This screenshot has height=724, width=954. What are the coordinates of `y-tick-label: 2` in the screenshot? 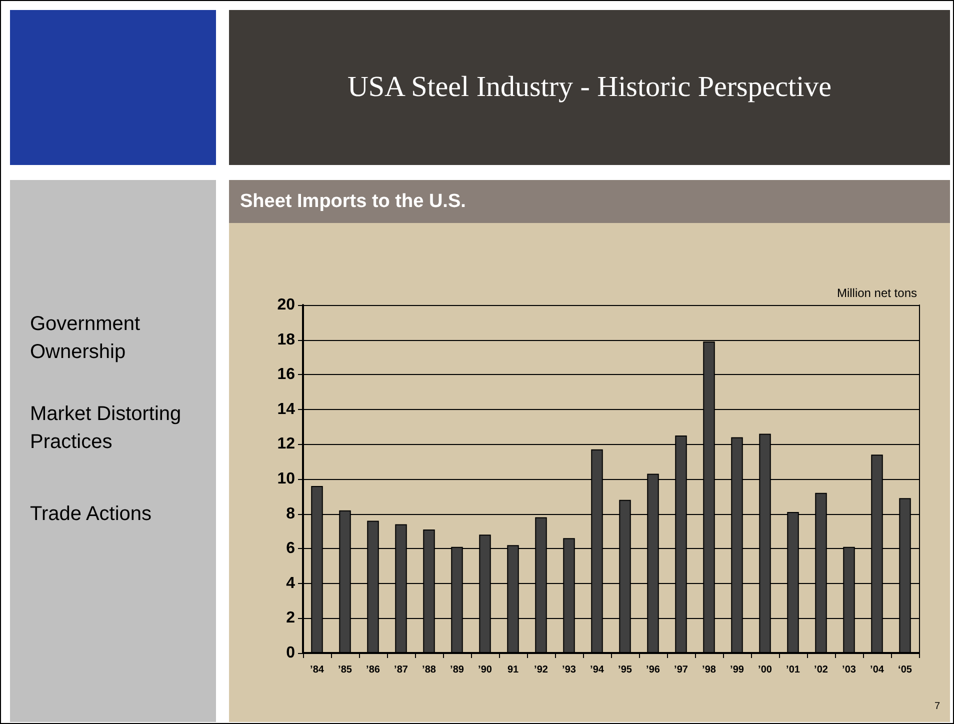 It's located at (291, 618).